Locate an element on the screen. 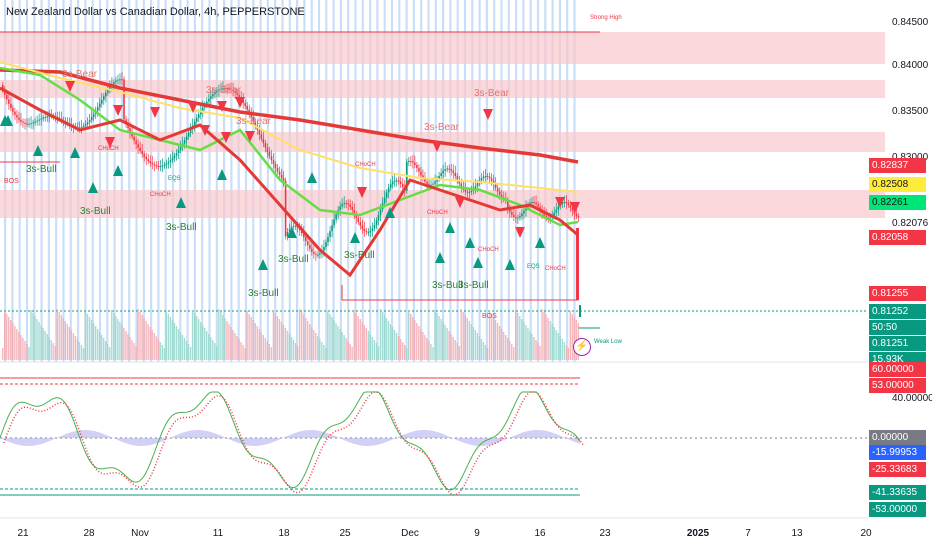 The width and height of the screenshot is (932, 550). price-tick: 0.82076 is located at coordinates (910, 223).